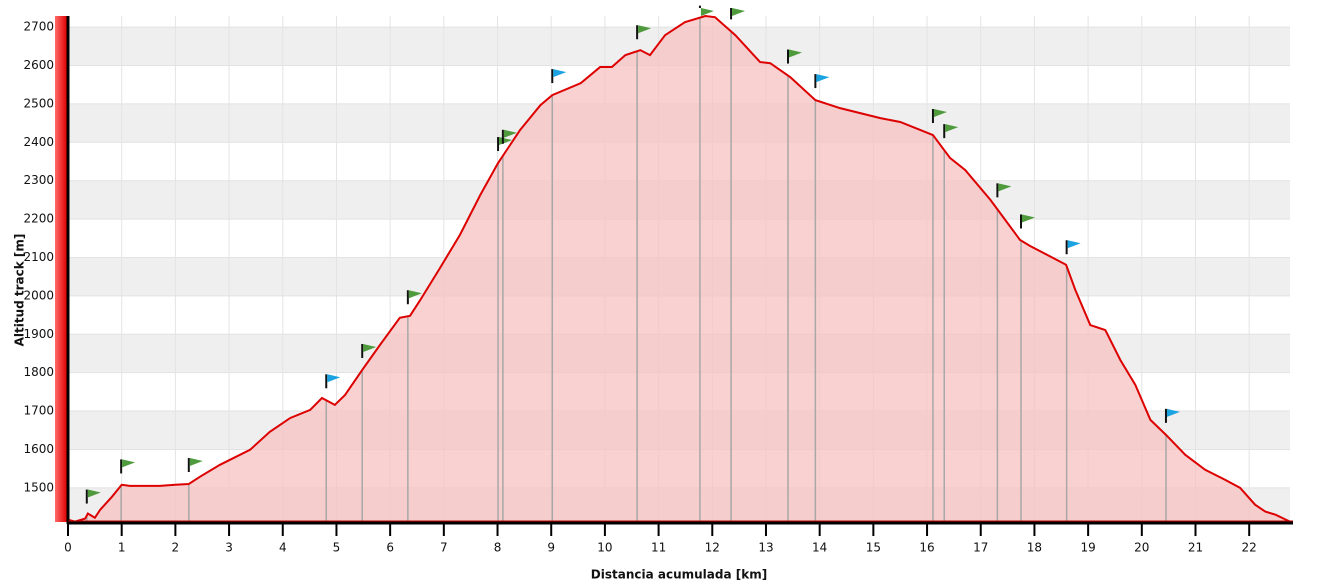  I want to click on y-tick-label: 2000, so click(38, 295).